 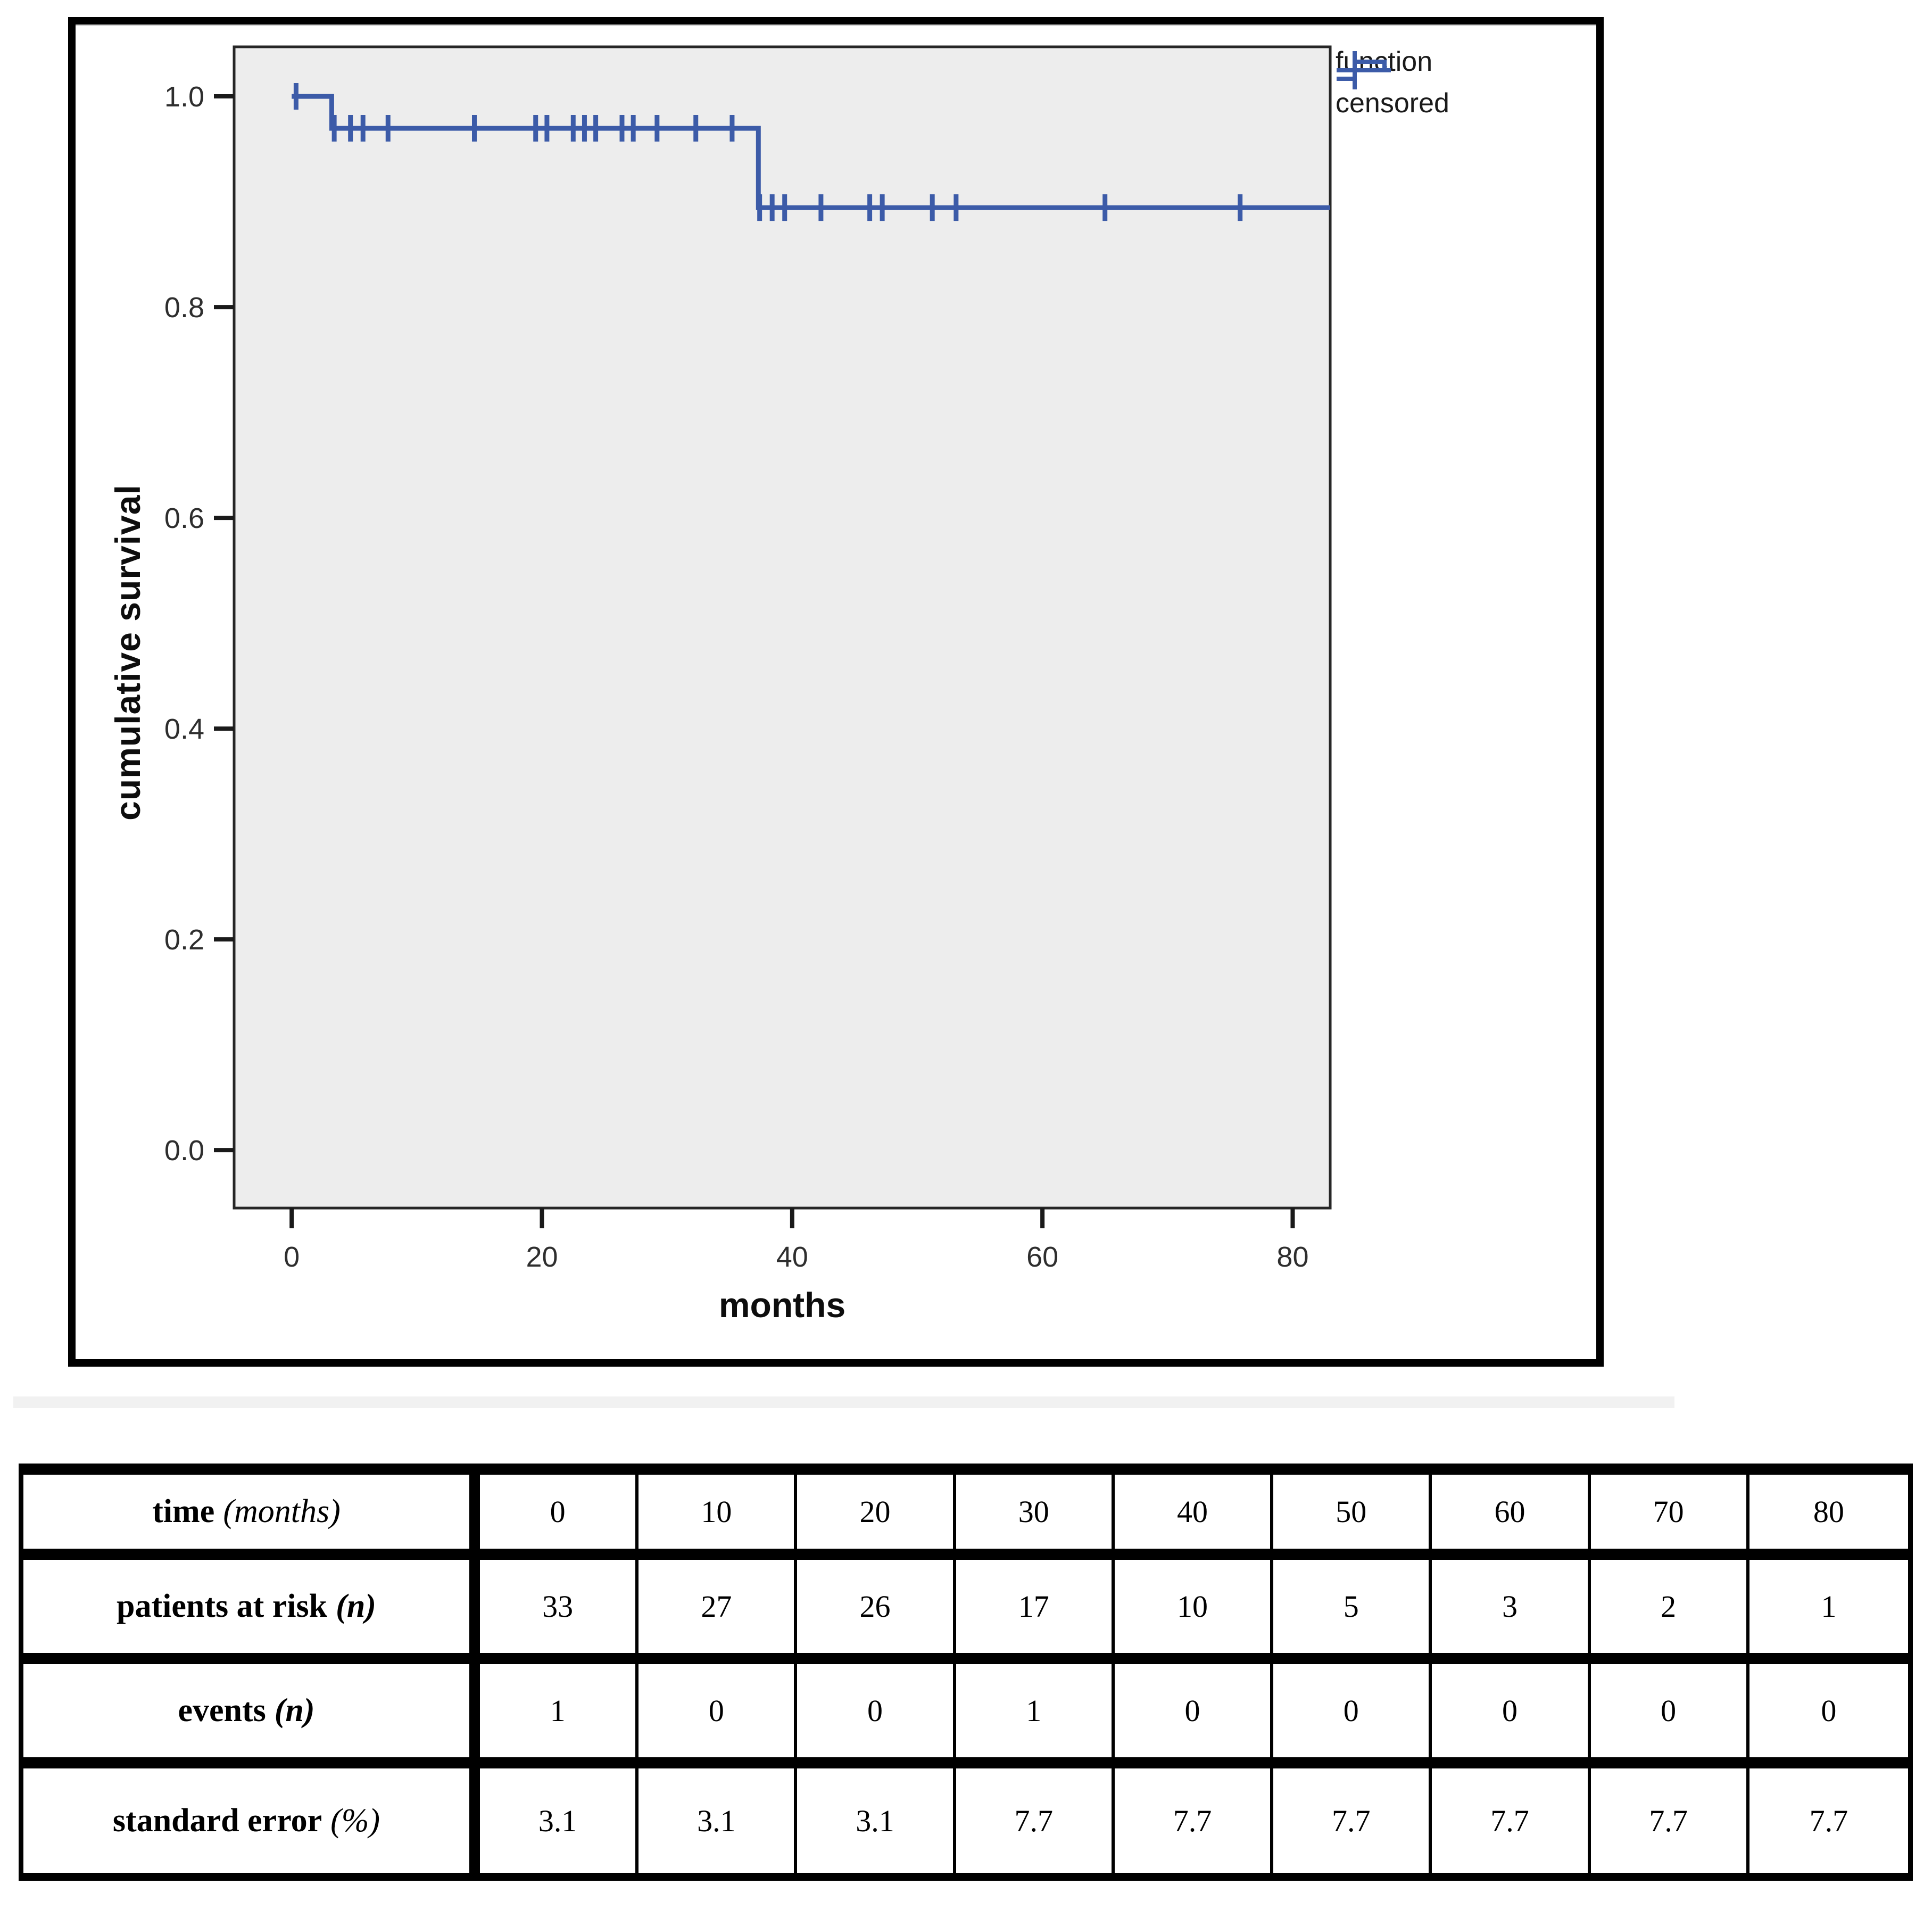 What do you see at coordinates (1393, 103) in the screenshot?
I see `legend-label: censored` at bounding box center [1393, 103].